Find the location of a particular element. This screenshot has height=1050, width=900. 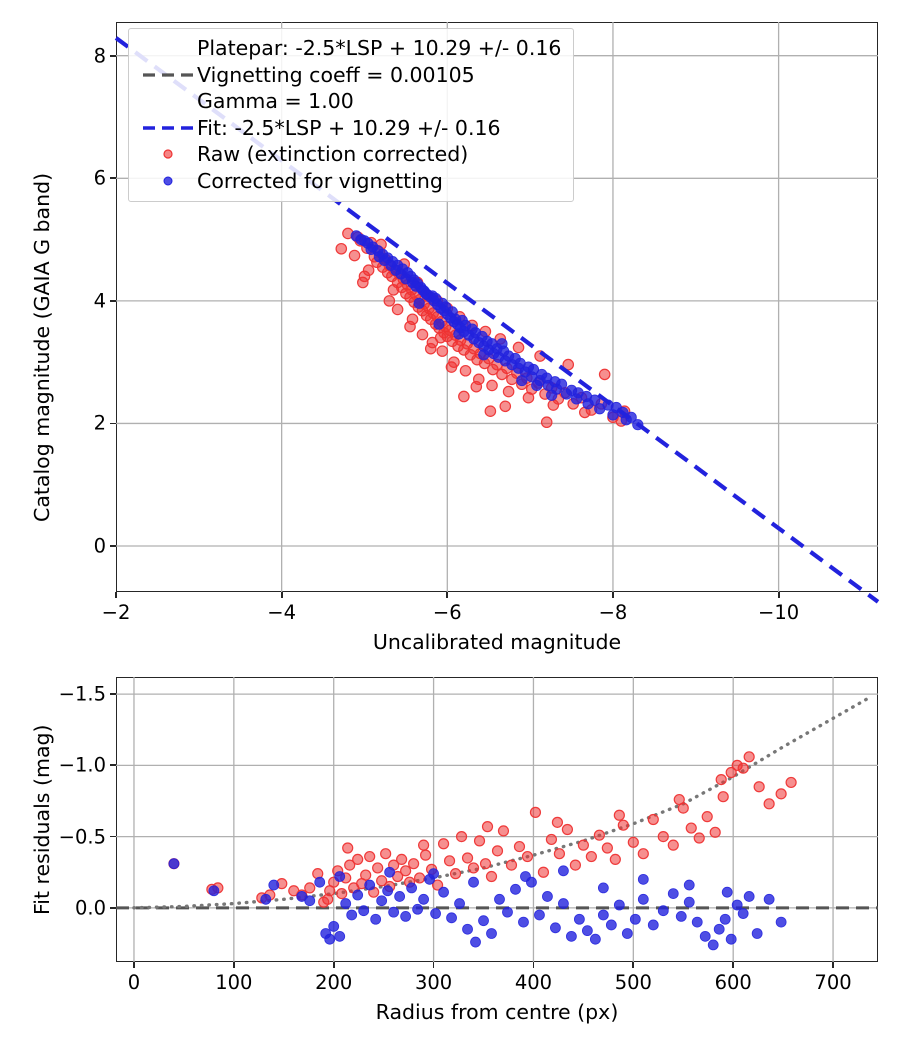

top-x-tick-label: −10 is located at coordinates (779, 612).